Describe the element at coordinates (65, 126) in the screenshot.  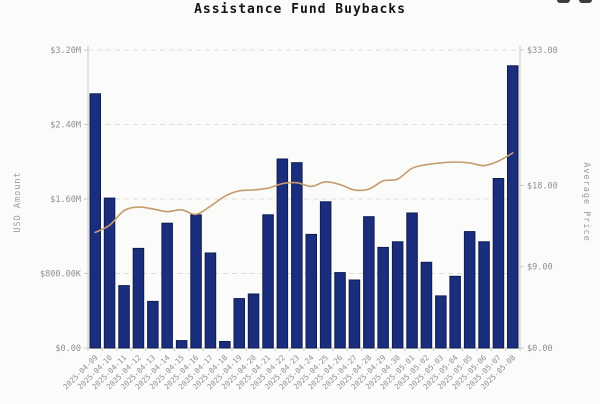
I see `left-axis-label: $2.40M` at that location.